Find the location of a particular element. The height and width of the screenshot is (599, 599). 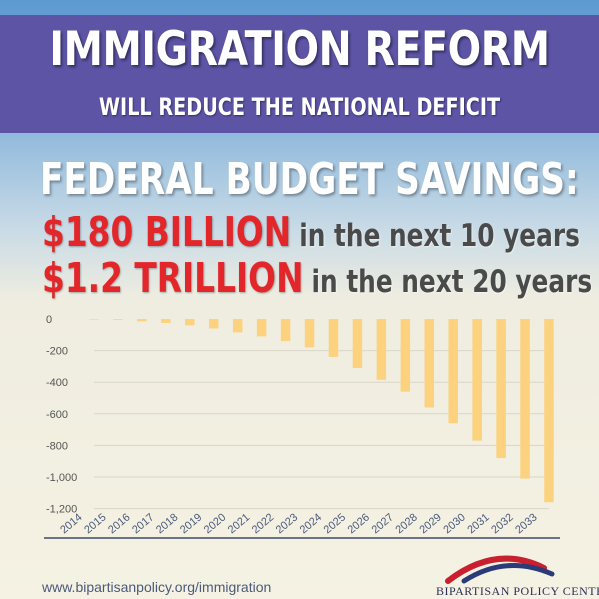

x-tick-label: 2023 is located at coordinates (287, 523).